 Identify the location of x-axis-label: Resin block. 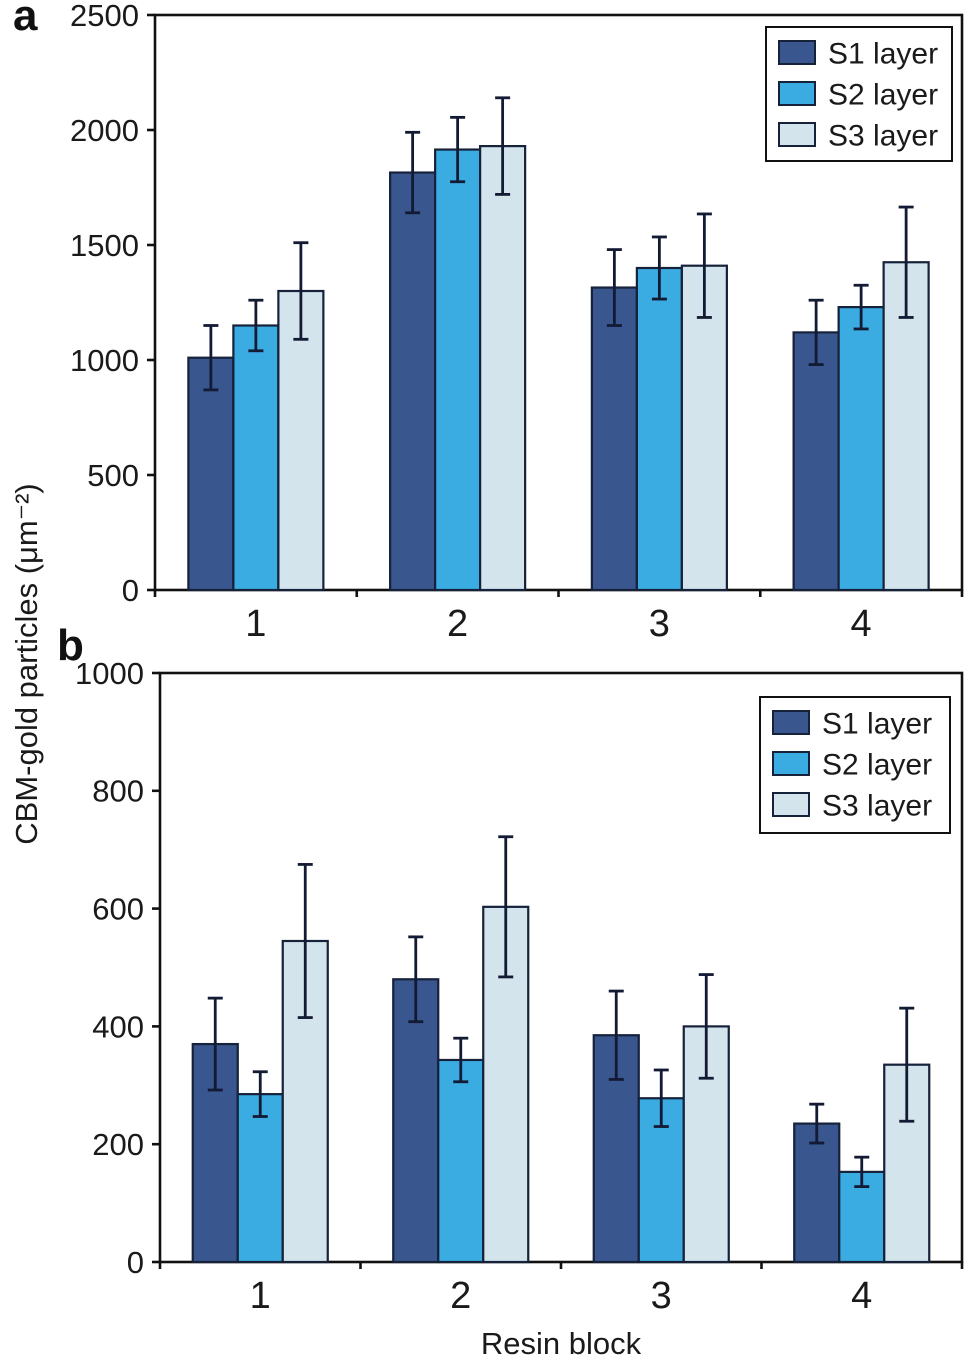
(561, 1343).